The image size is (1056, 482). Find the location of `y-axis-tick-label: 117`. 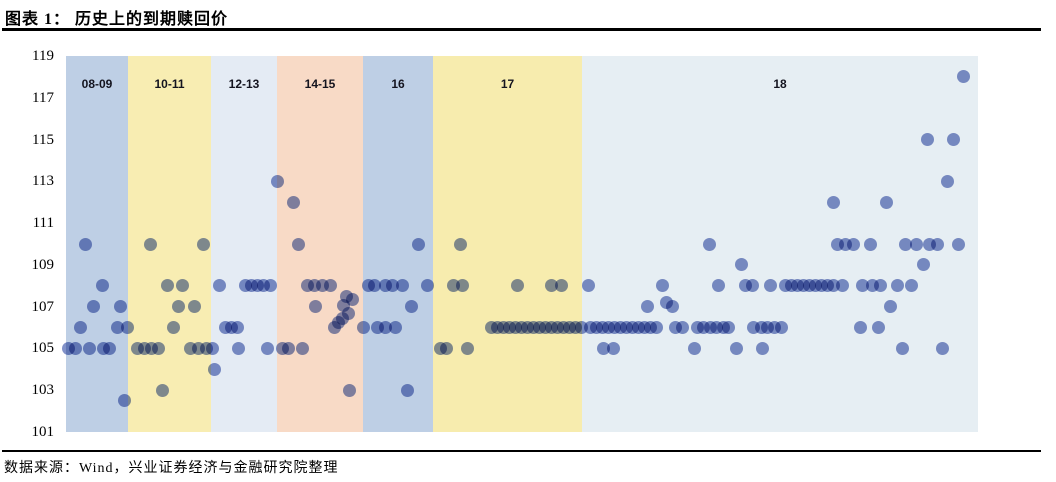

y-axis-tick-label: 117 is located at coordinates (43, 97).